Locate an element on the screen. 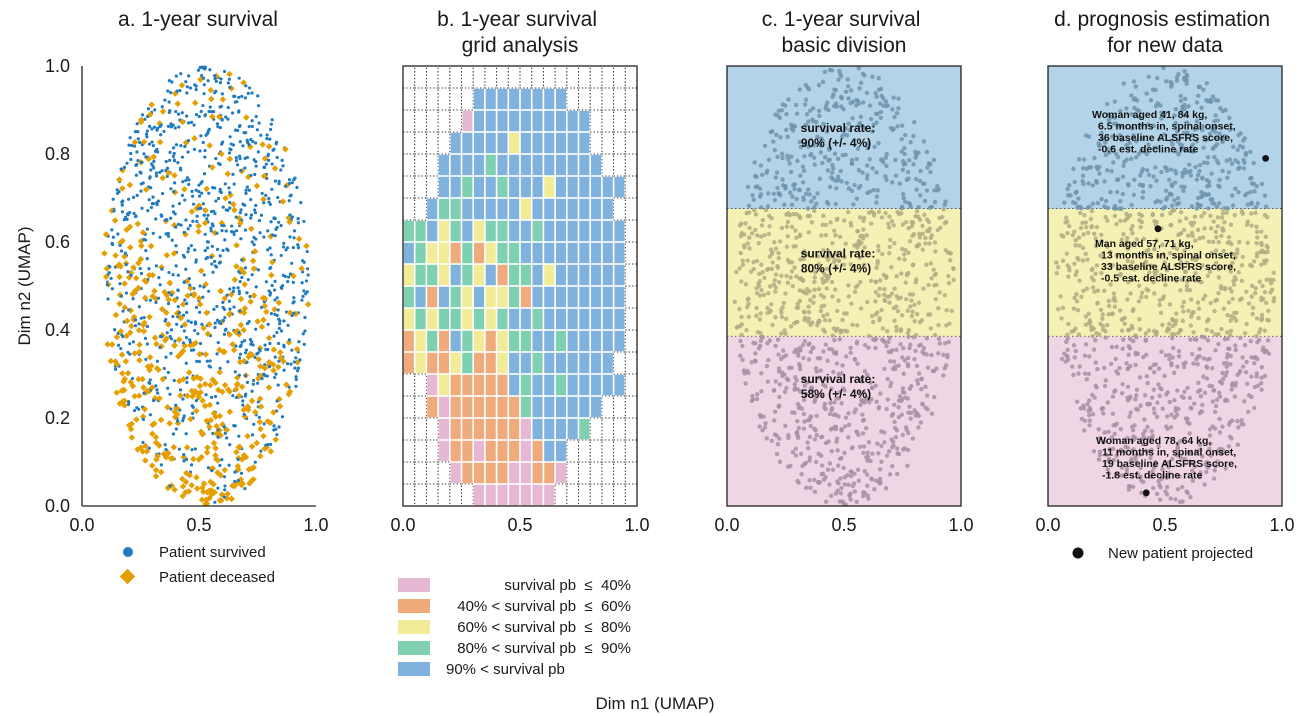  legend-label: 80% < survival pb ≤ 90% is located at coordinates (544, 648).